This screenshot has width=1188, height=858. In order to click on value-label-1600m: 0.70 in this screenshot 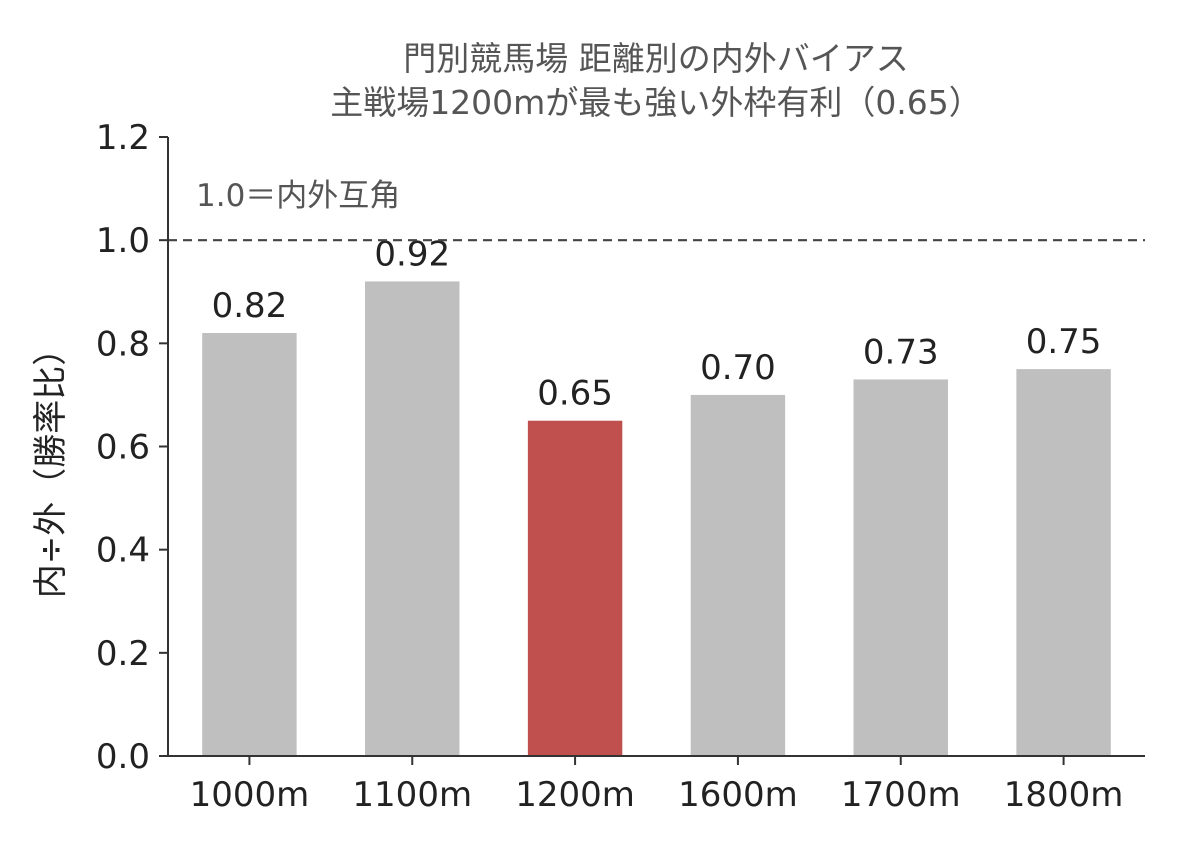, I will do `click(738, 368)`.